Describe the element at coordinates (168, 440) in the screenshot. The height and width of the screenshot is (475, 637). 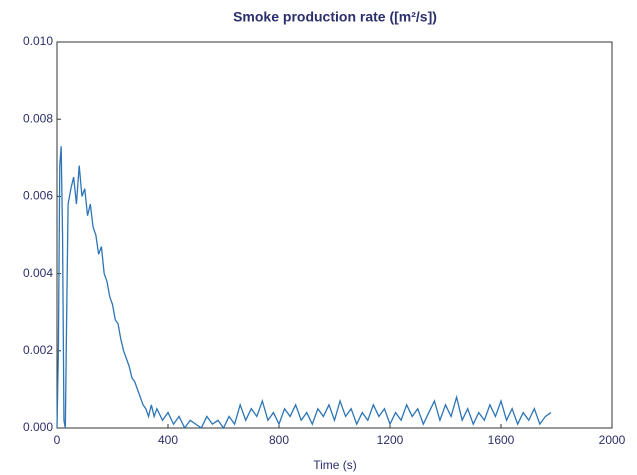
I see `x-tick-label: 400` at that location.